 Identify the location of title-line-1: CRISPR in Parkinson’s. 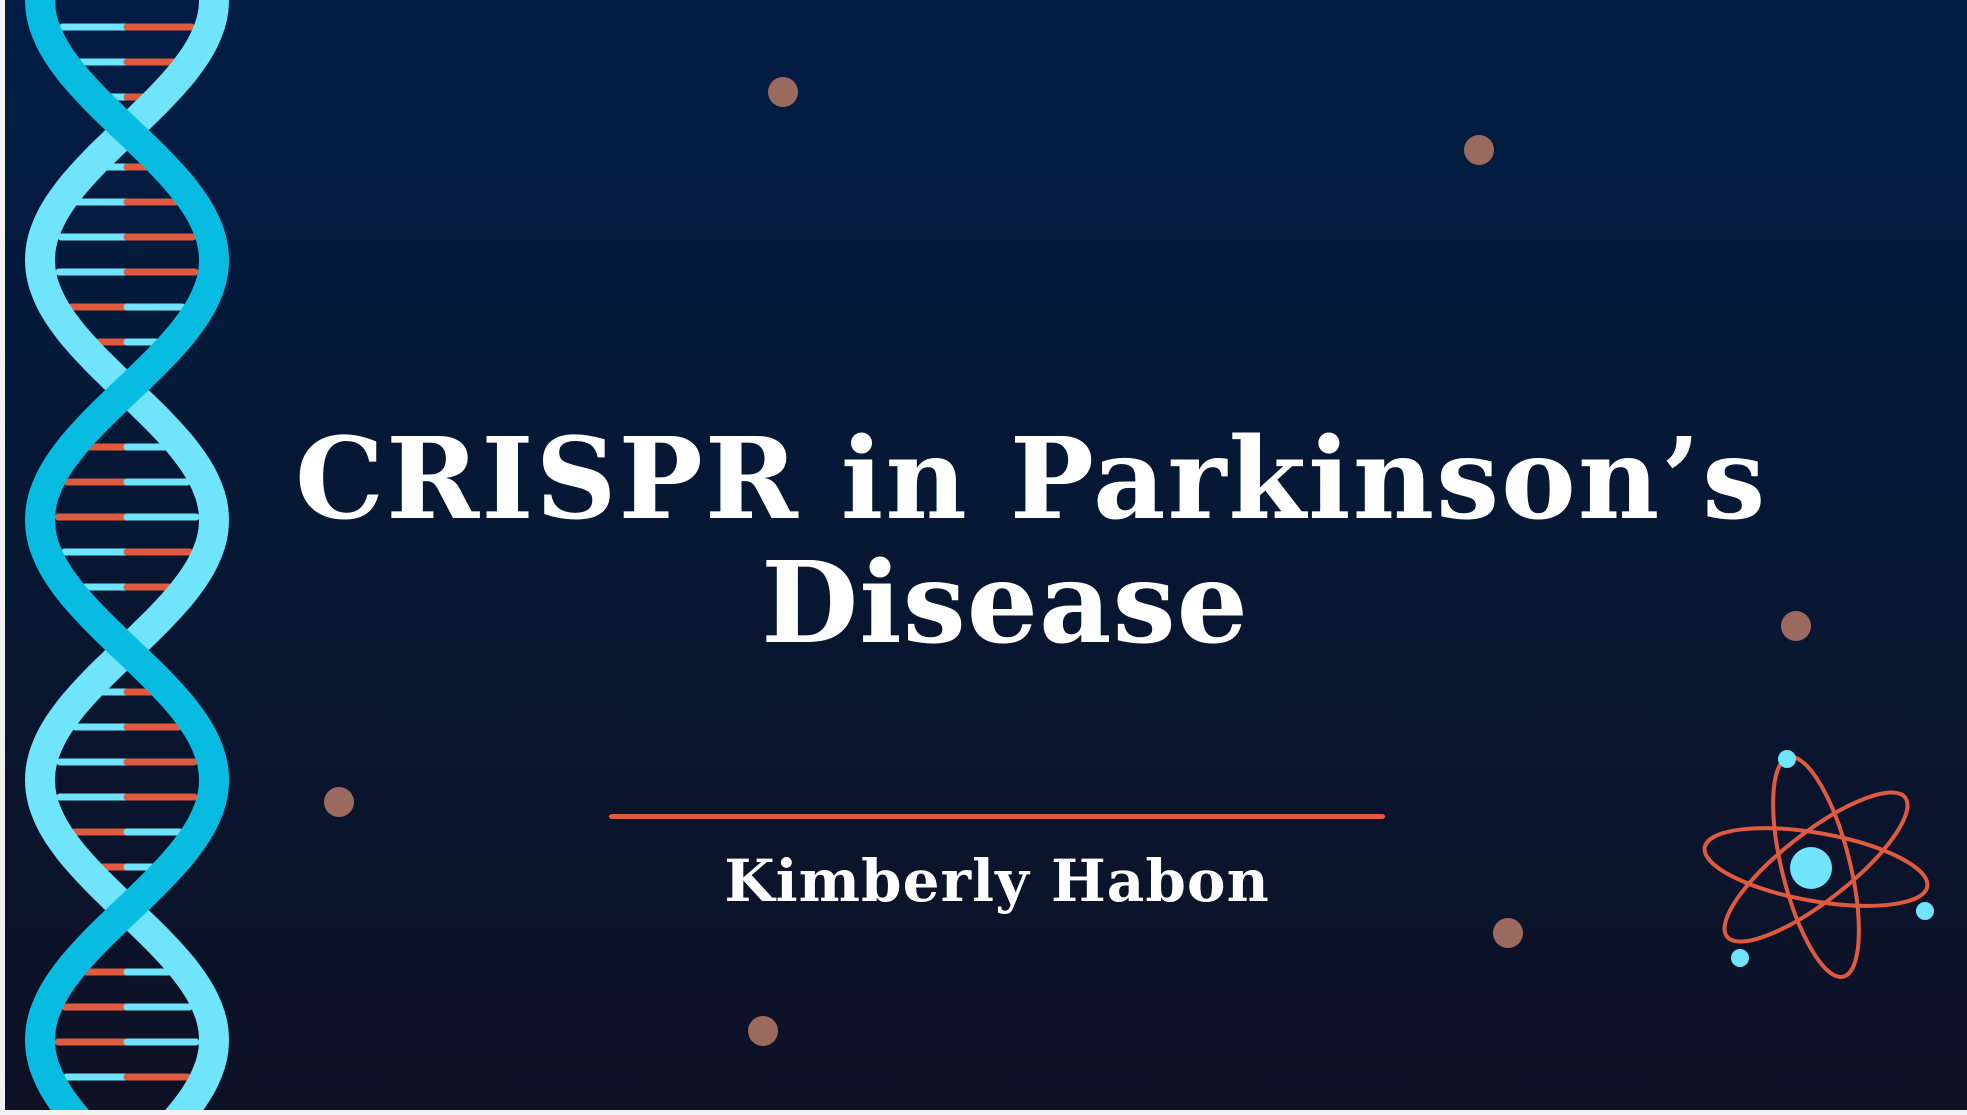
(1031, 479).